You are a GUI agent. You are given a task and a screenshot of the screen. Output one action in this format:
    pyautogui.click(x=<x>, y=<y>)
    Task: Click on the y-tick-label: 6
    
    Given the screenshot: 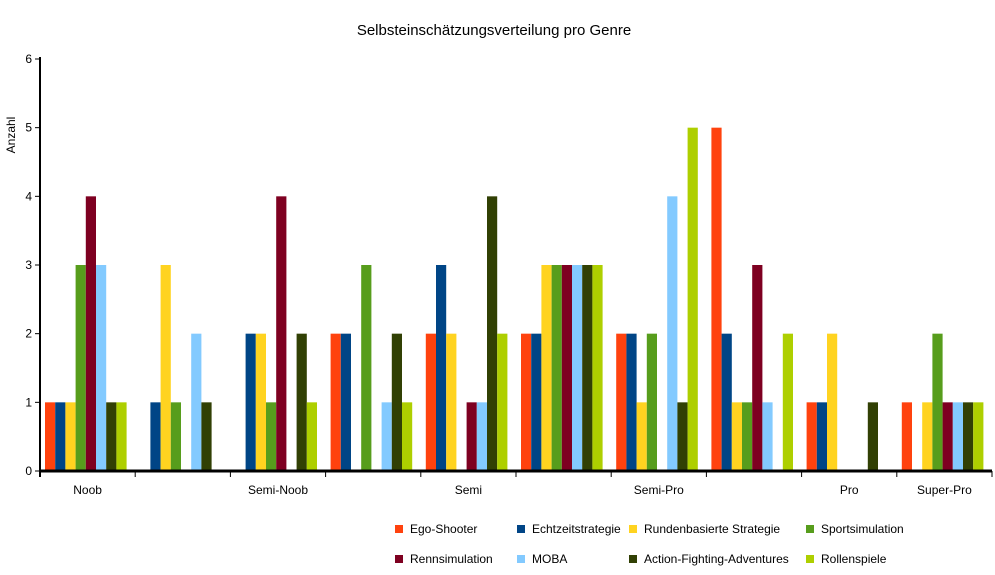 What is the action you would take?
    pyautogui.click(x=28, y=59)
    